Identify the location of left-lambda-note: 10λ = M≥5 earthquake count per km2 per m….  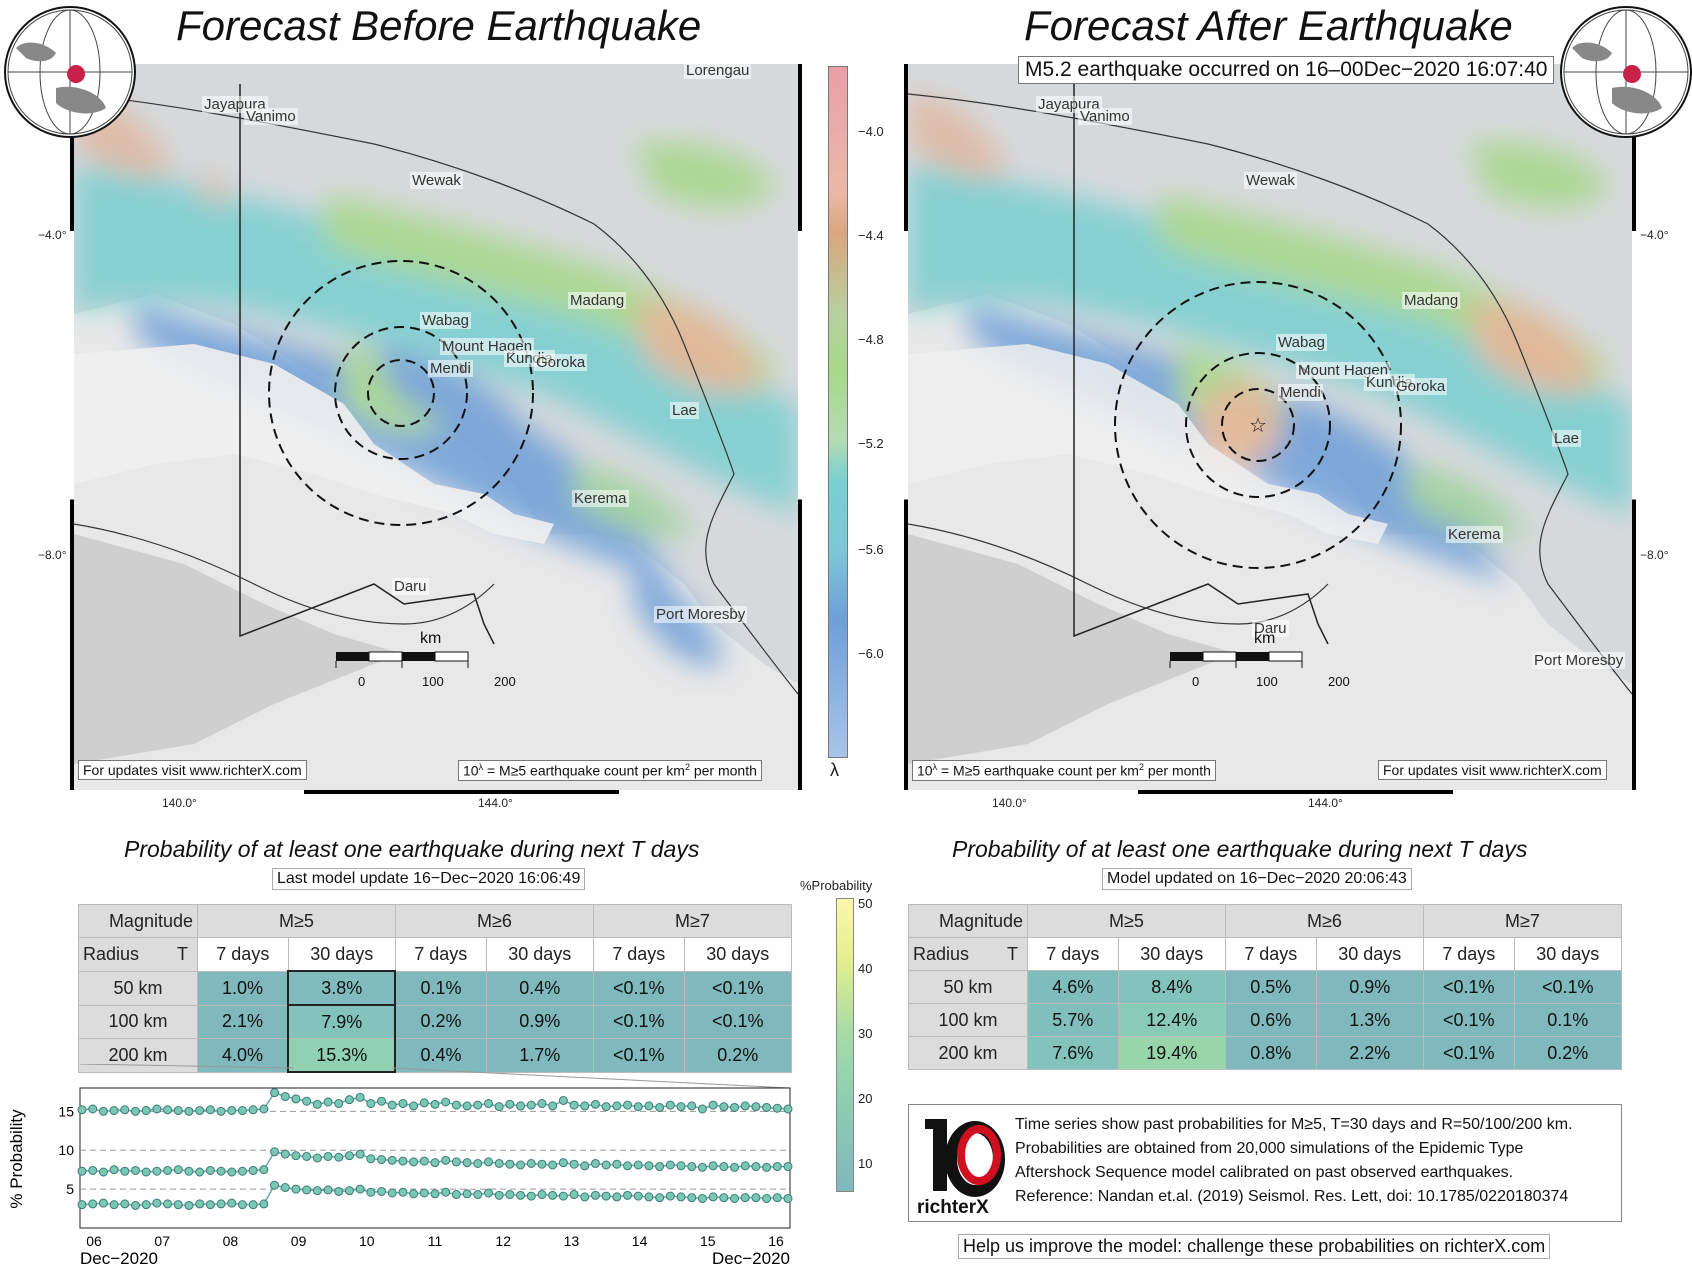
(610, 770).